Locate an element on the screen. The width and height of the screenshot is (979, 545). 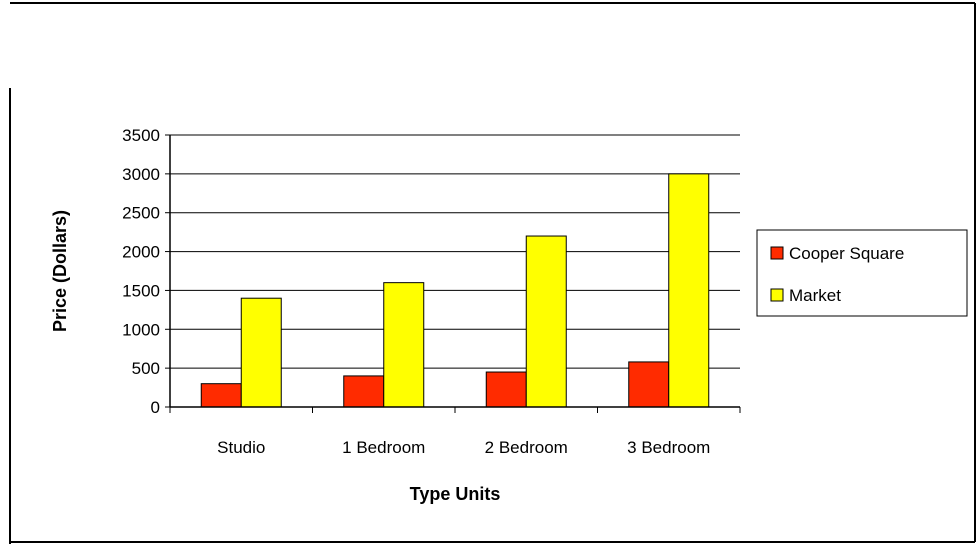
legend-label-market: Market is located at coordinates (815, 295).